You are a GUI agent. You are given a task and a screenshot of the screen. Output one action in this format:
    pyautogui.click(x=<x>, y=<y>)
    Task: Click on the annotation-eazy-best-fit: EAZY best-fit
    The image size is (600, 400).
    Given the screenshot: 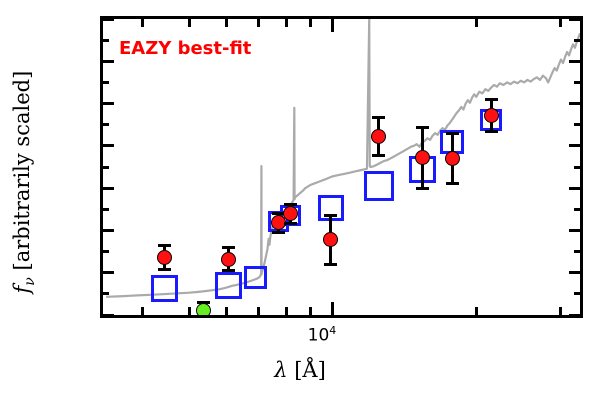 What is the action you would take?
    pyautogui.click(x=185, y=48)
    